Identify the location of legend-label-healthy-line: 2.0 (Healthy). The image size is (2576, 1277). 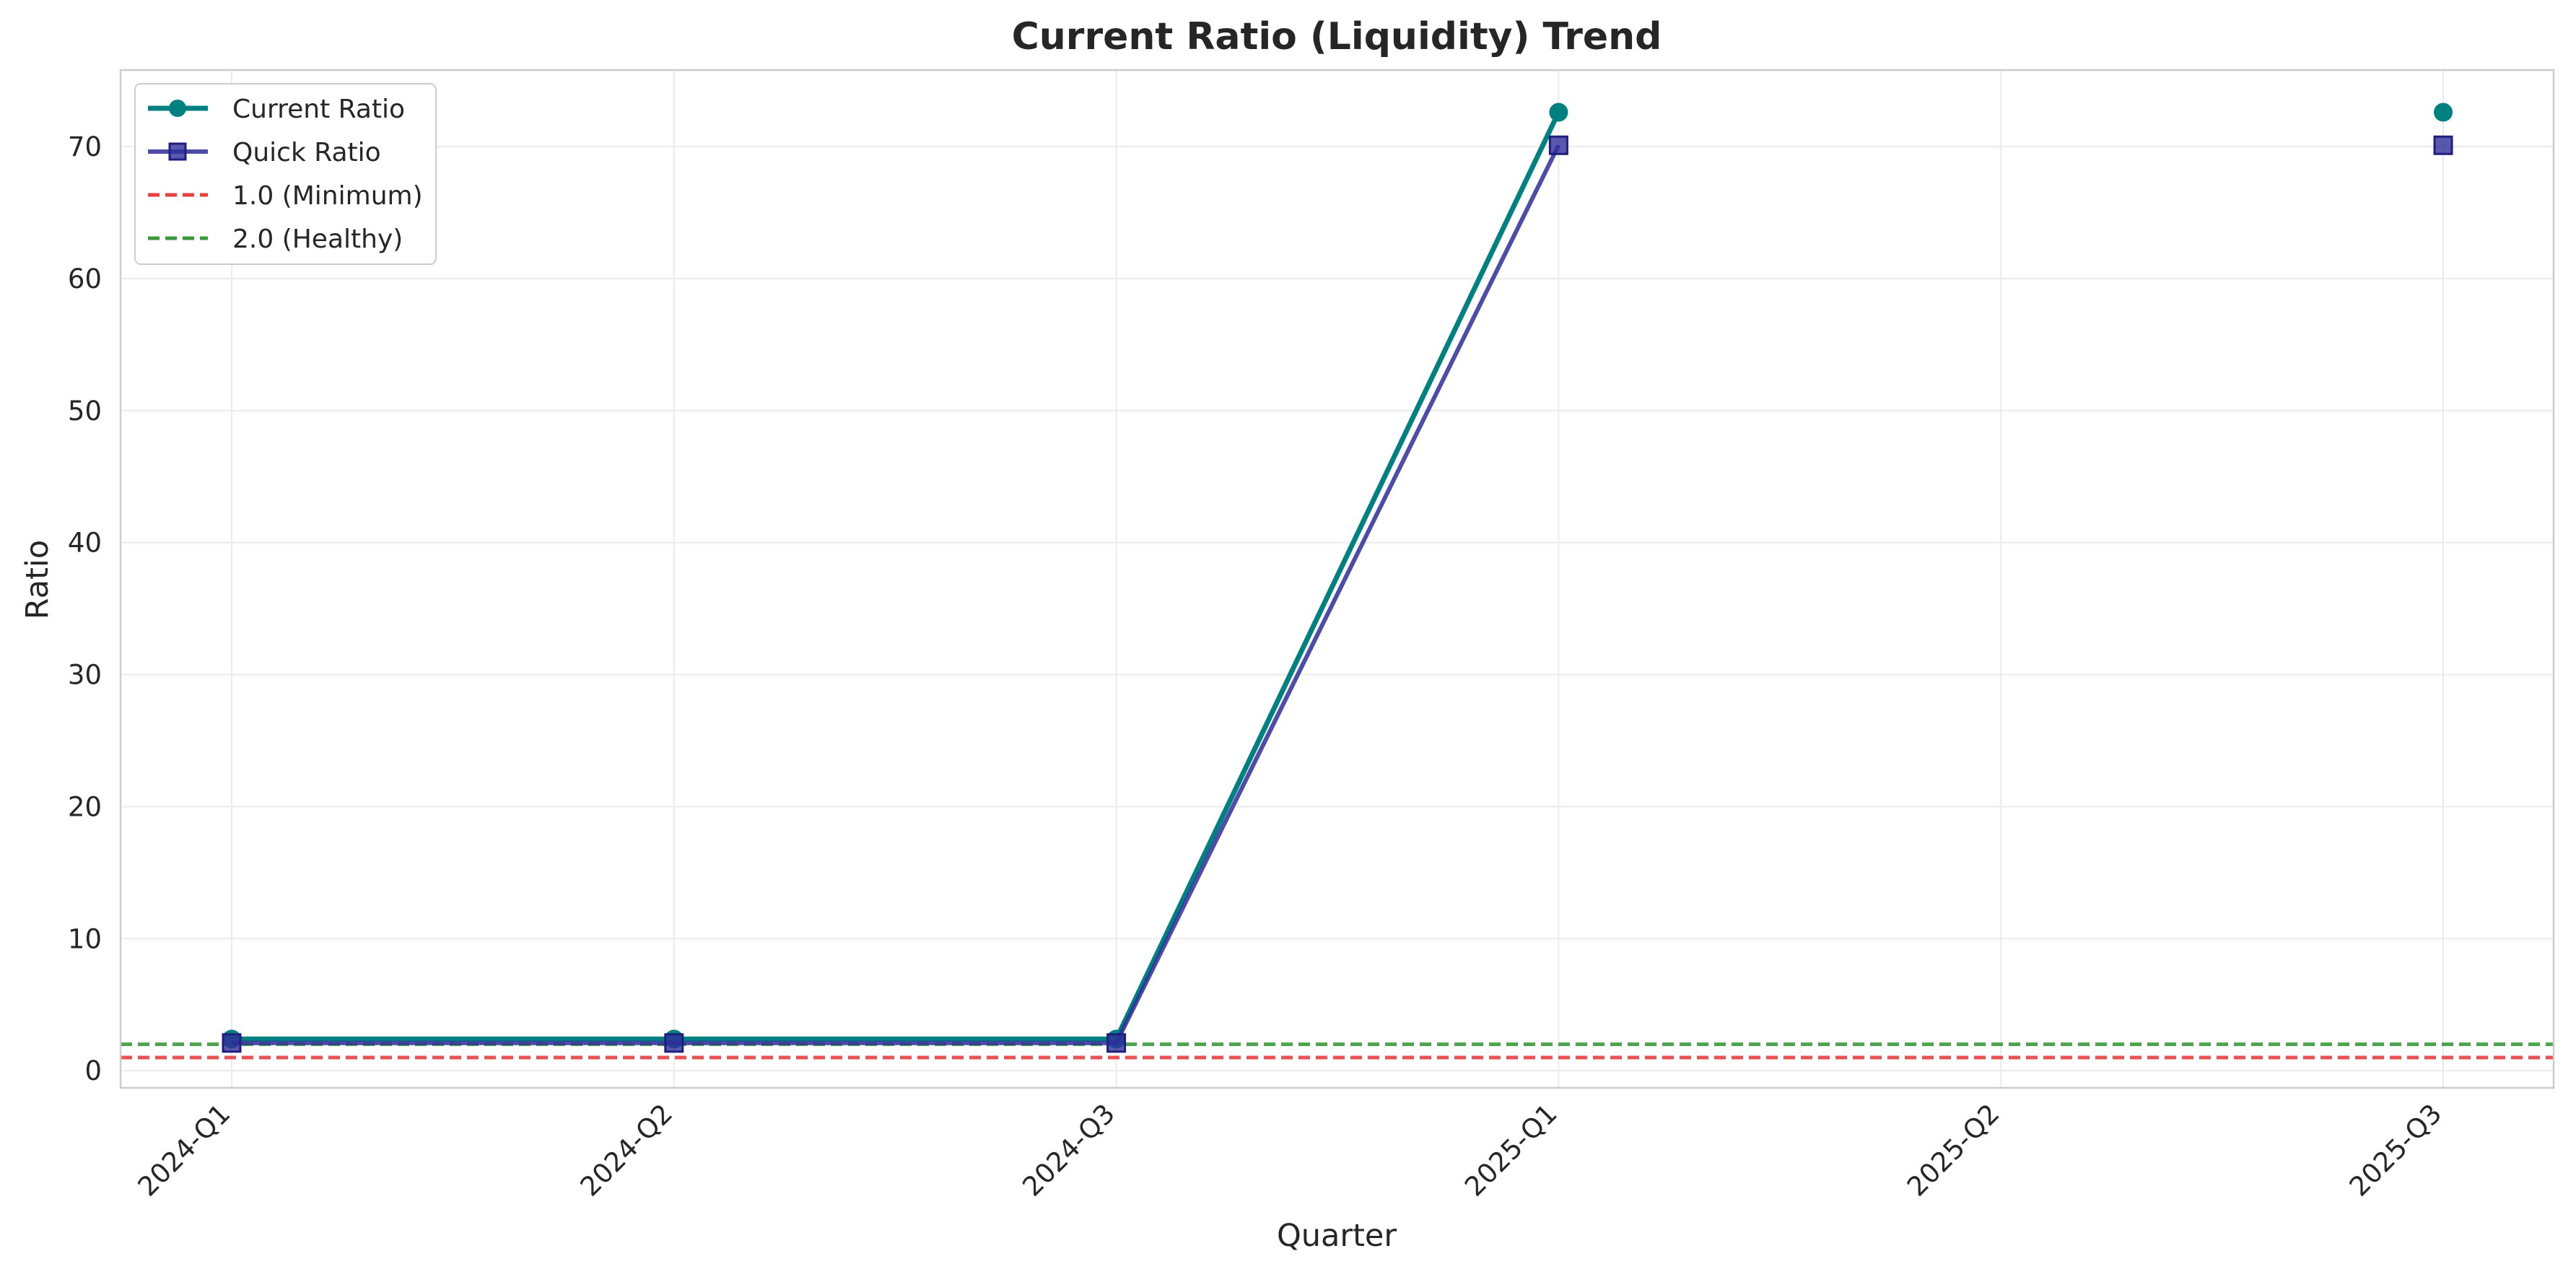
(317, 239).